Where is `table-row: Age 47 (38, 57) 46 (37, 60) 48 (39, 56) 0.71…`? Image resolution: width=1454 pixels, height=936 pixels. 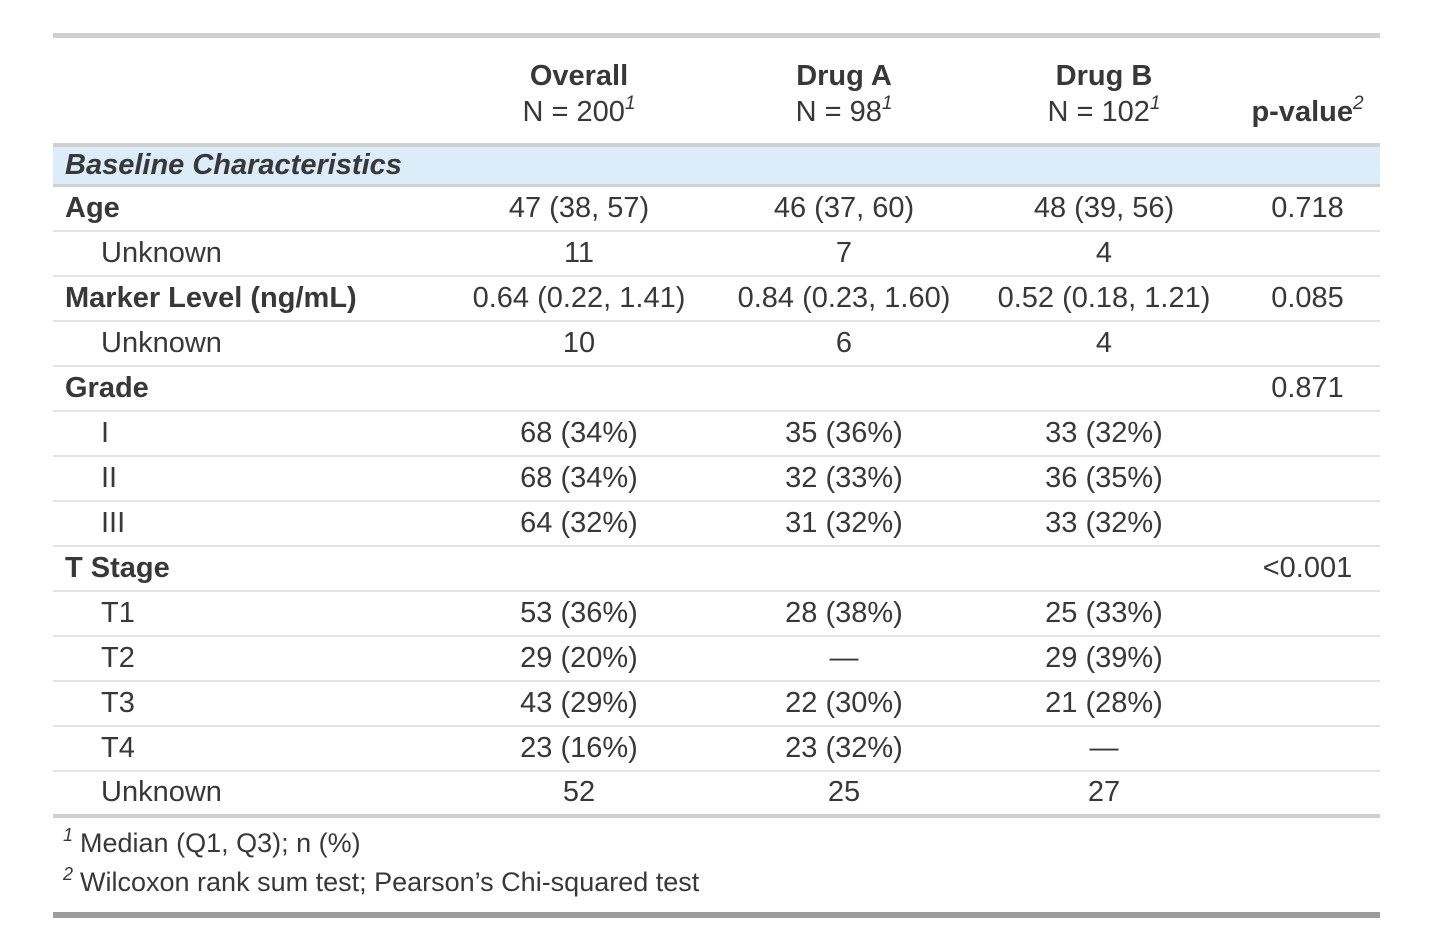 table-row: Age 47 (38, 57) 46 (37, 60) 48 (39, 56) 0.71… is located at coordinates (716, 208).